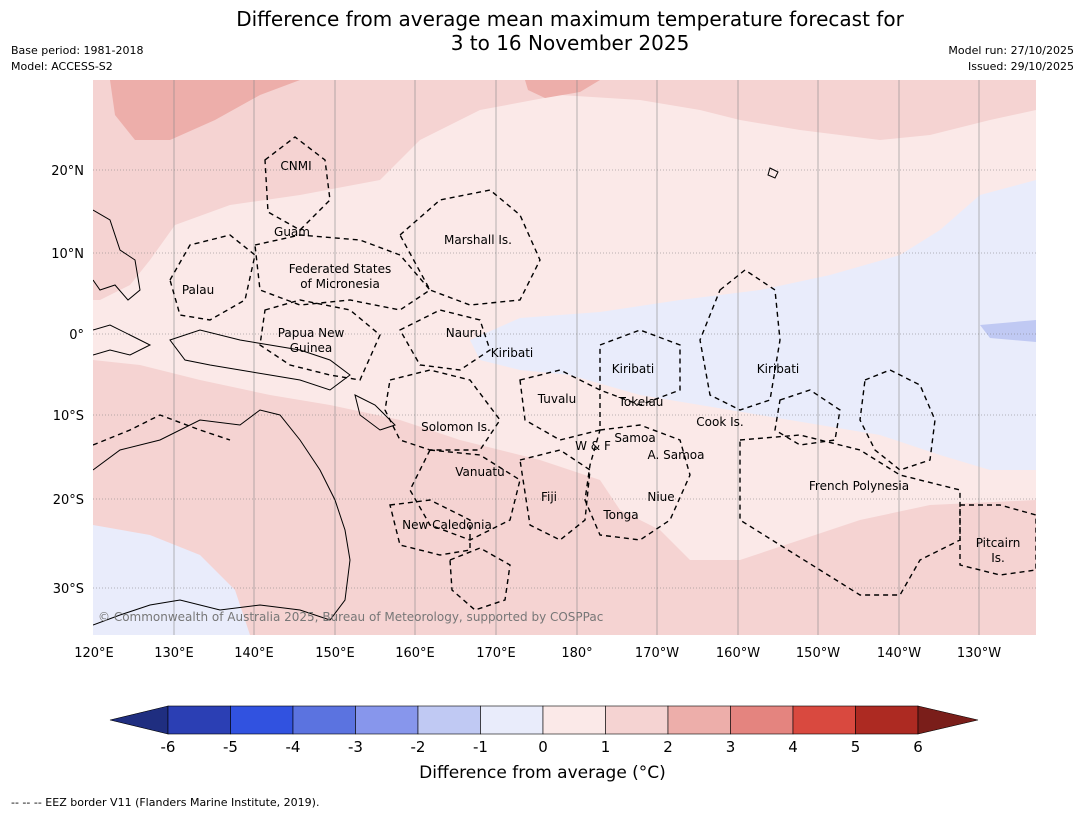 The height and width of the screenshot is (816, 1085). Describe the element at coordinates (641, 402) in the screenshot. I see `region-label-tokelau: Tokelau` at that location.